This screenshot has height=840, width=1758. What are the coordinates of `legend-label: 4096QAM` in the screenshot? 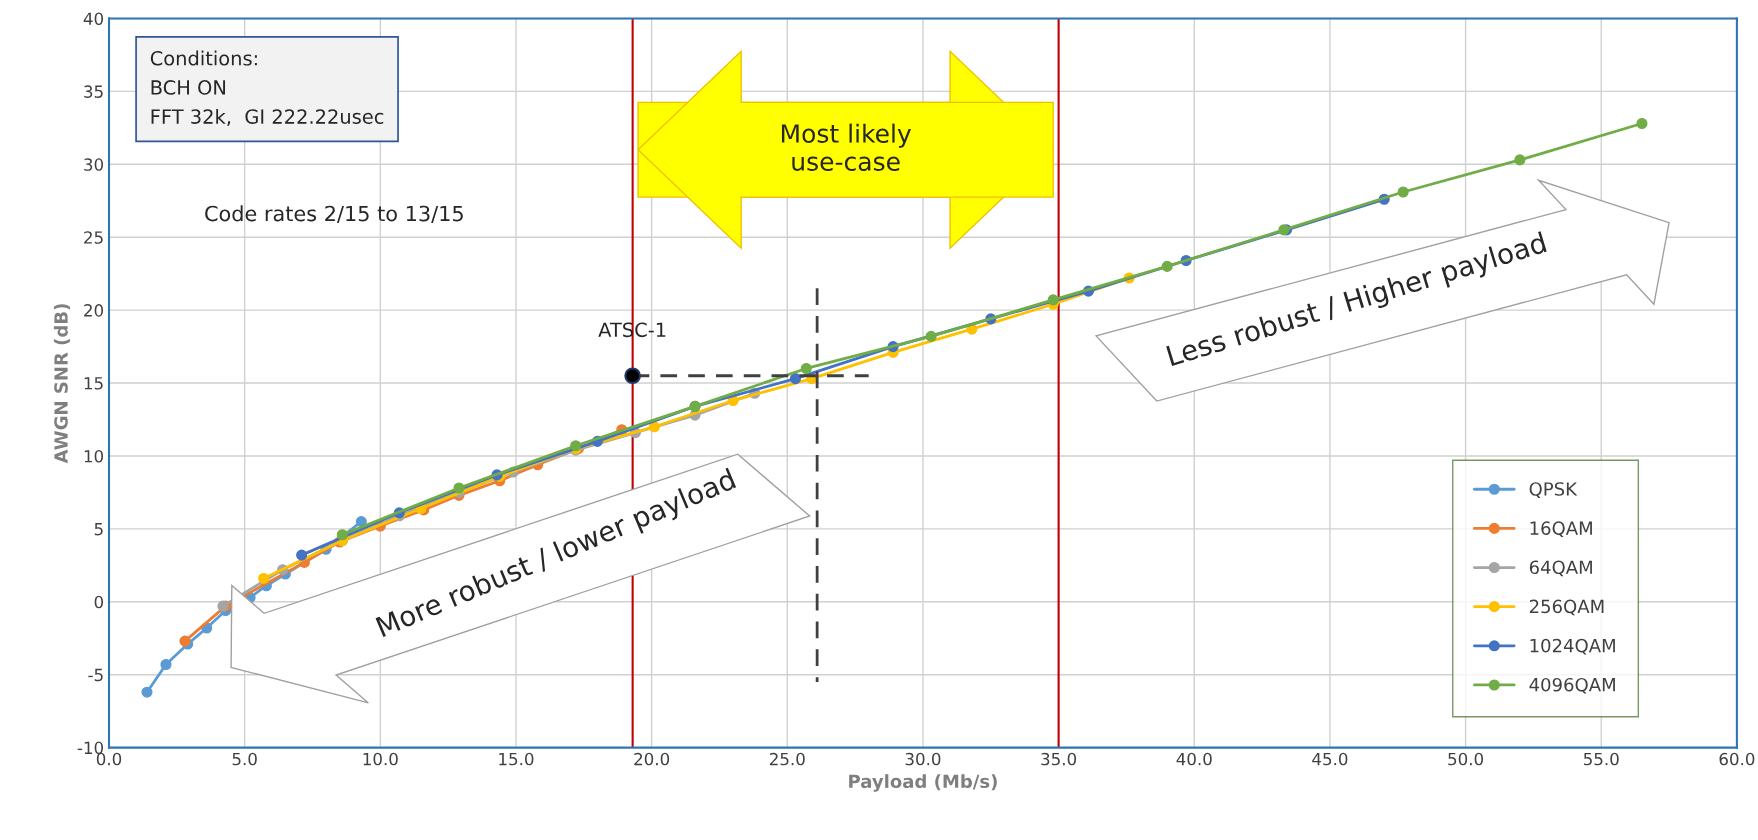 It's located at (1572, 685).